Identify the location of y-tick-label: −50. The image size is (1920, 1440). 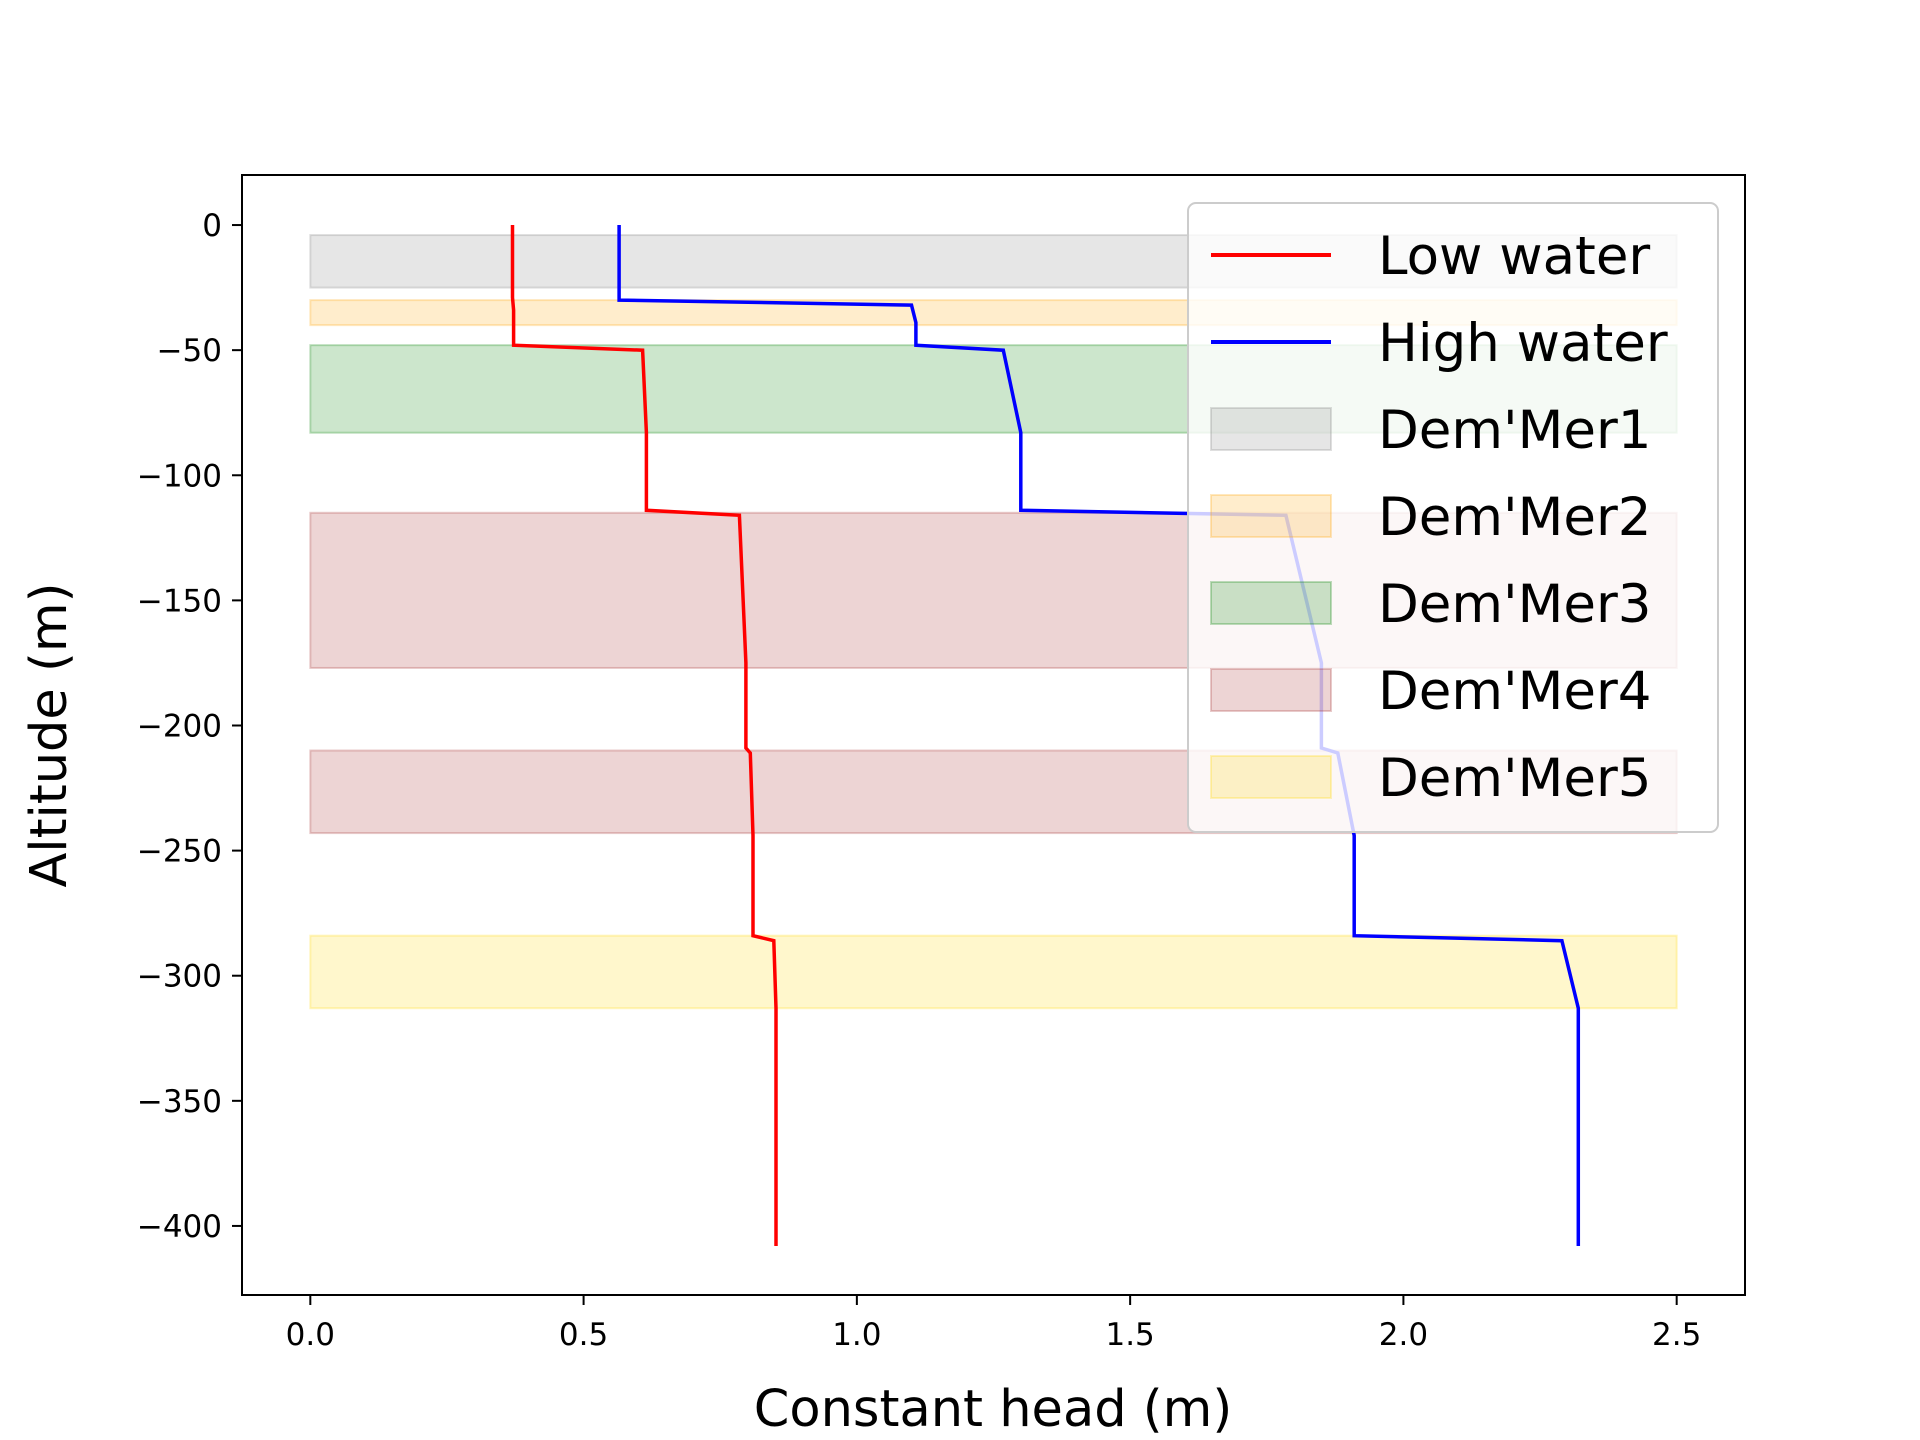
(189, 351).